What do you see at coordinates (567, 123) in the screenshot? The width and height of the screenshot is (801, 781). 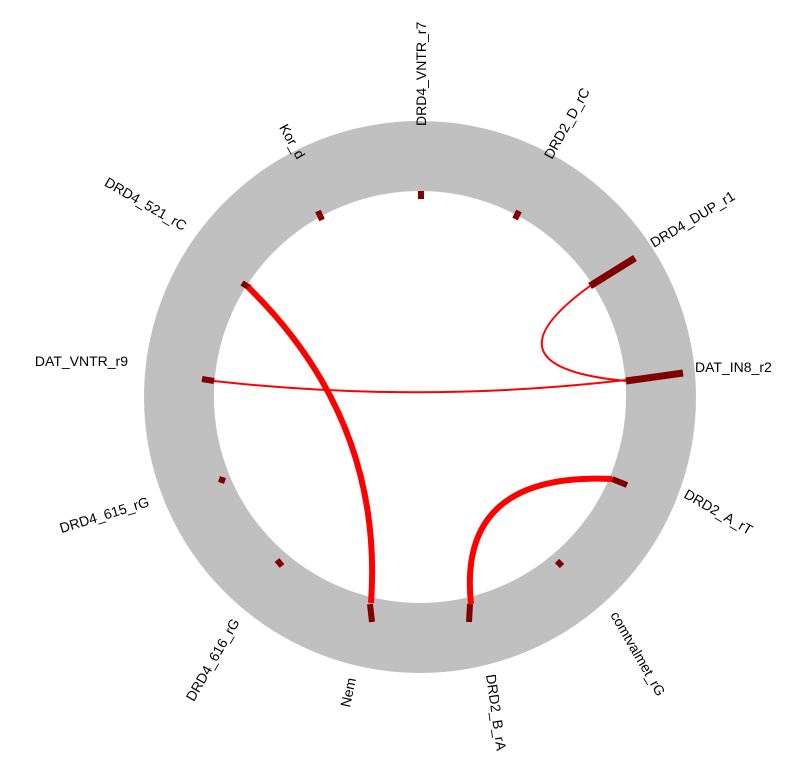 I see `label-drd2-d-rc: DRD2_D_rC` at bounding box center [567, 123].